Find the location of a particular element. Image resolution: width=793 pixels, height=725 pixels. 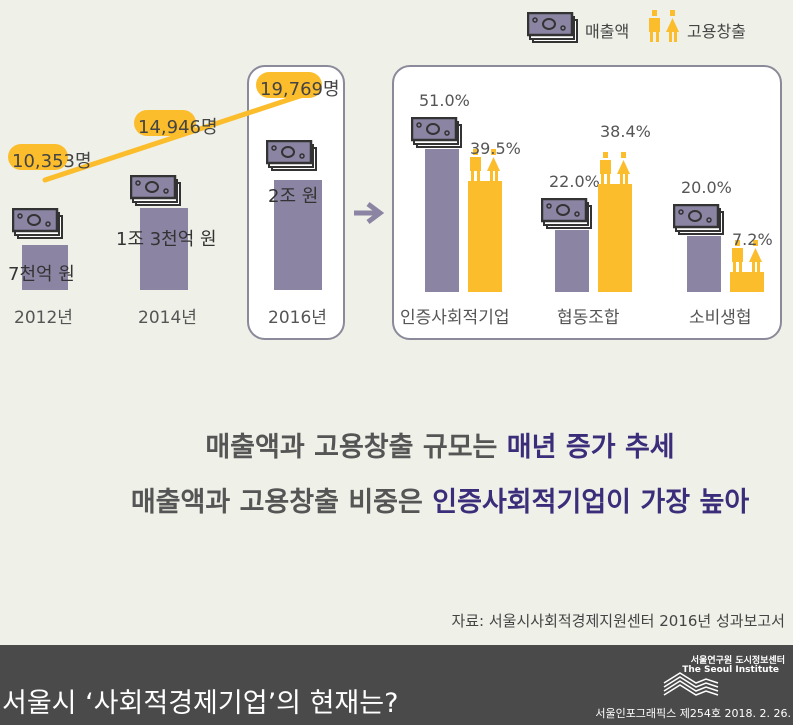

category-label: 인증사회적기업 is located at coordinates (455, 318).